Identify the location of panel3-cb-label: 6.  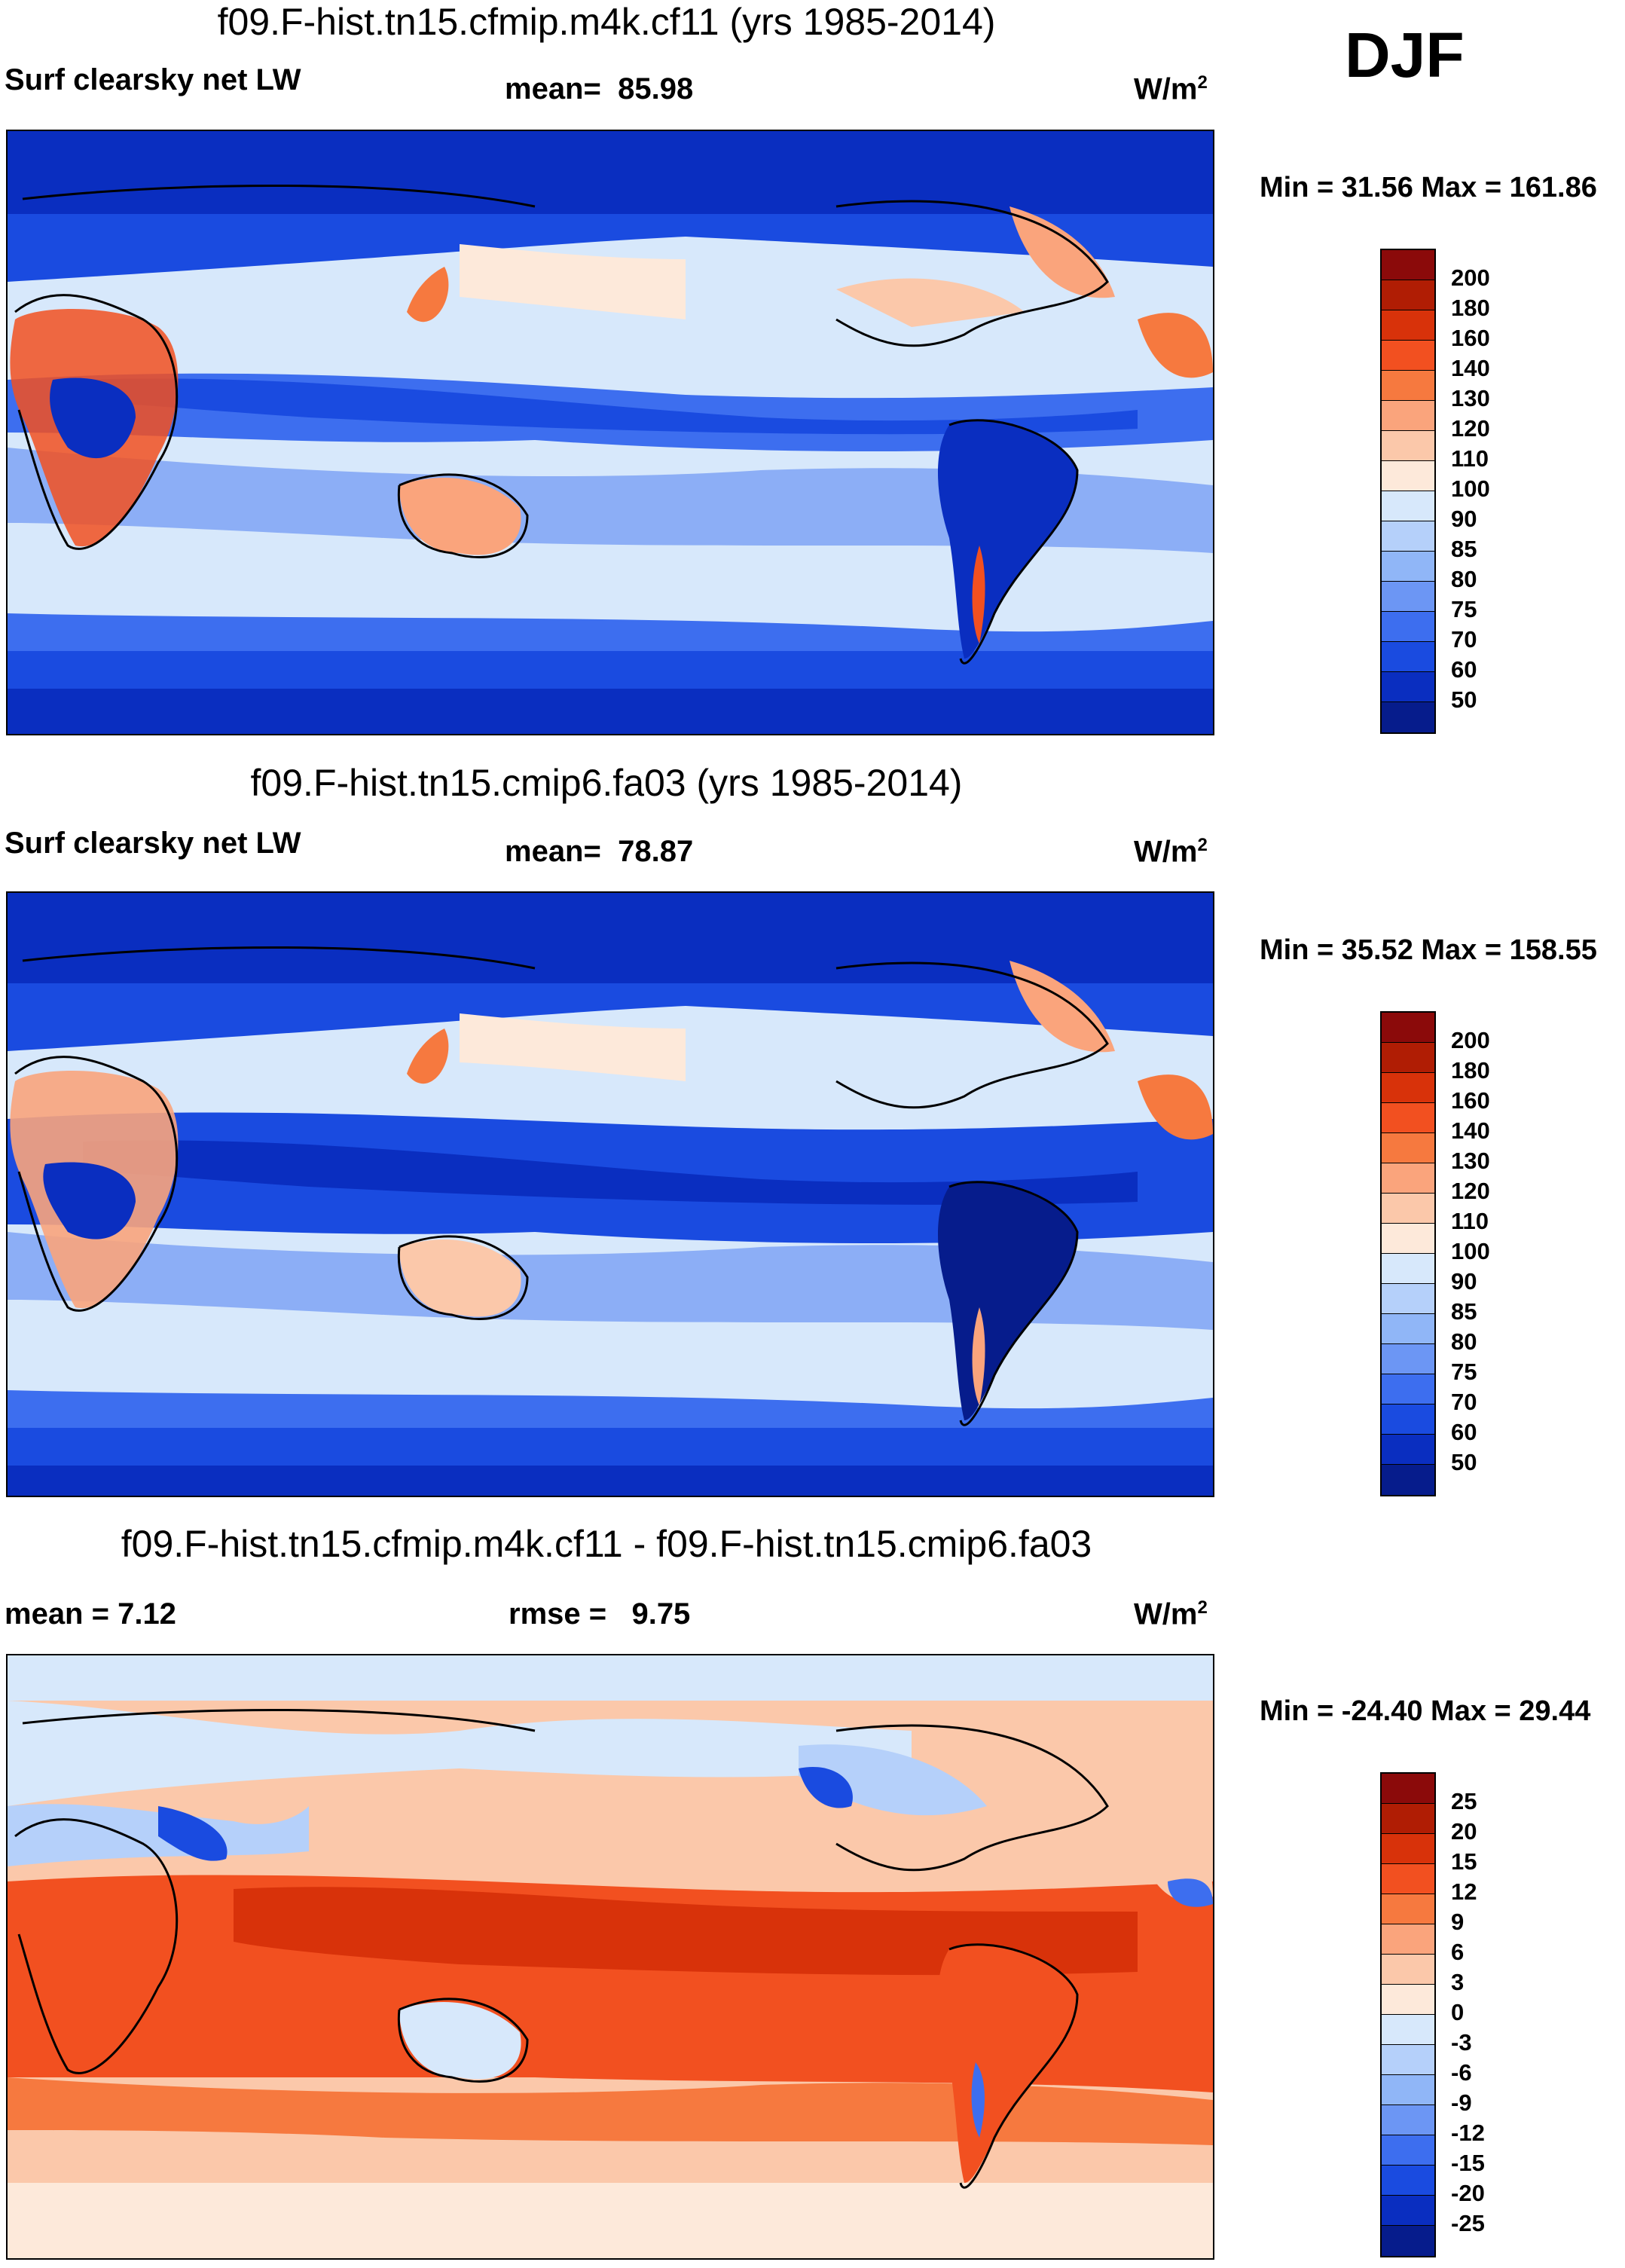
(1458, 1952).